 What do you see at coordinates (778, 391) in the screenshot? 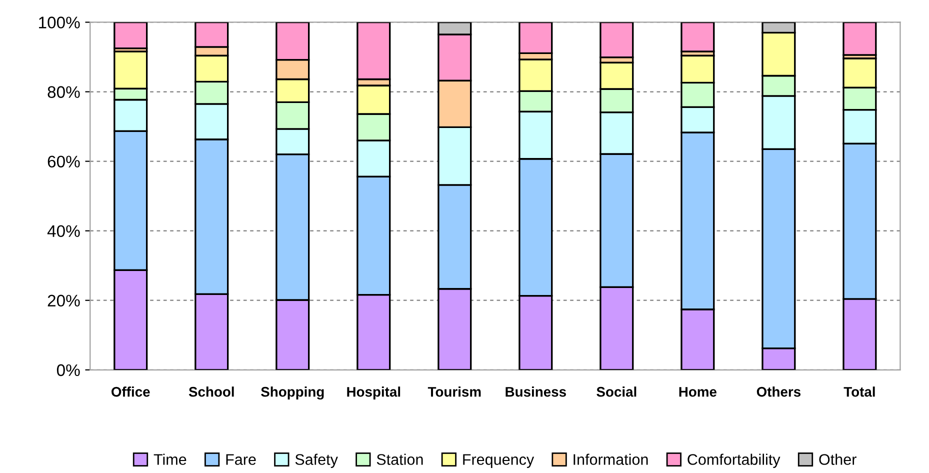
I see `x-tick-label: Others` at bounding box center [778, 391].